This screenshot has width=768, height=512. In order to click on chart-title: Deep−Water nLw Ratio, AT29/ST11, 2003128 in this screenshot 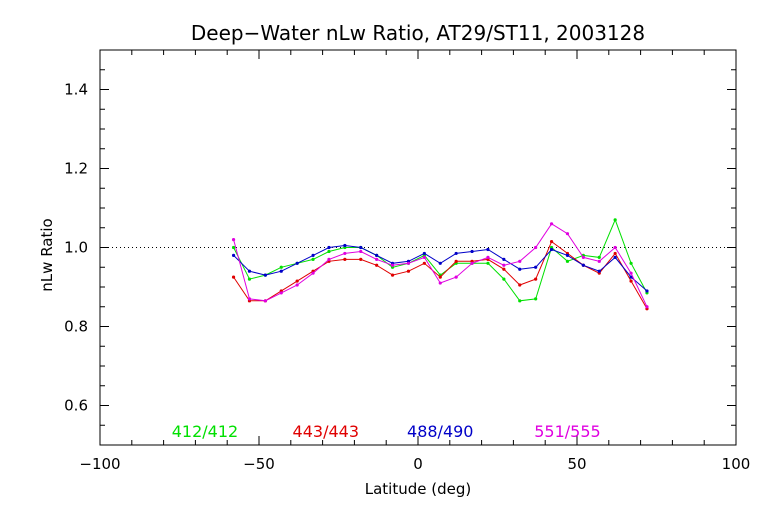, I will do `click(418, 33)`.